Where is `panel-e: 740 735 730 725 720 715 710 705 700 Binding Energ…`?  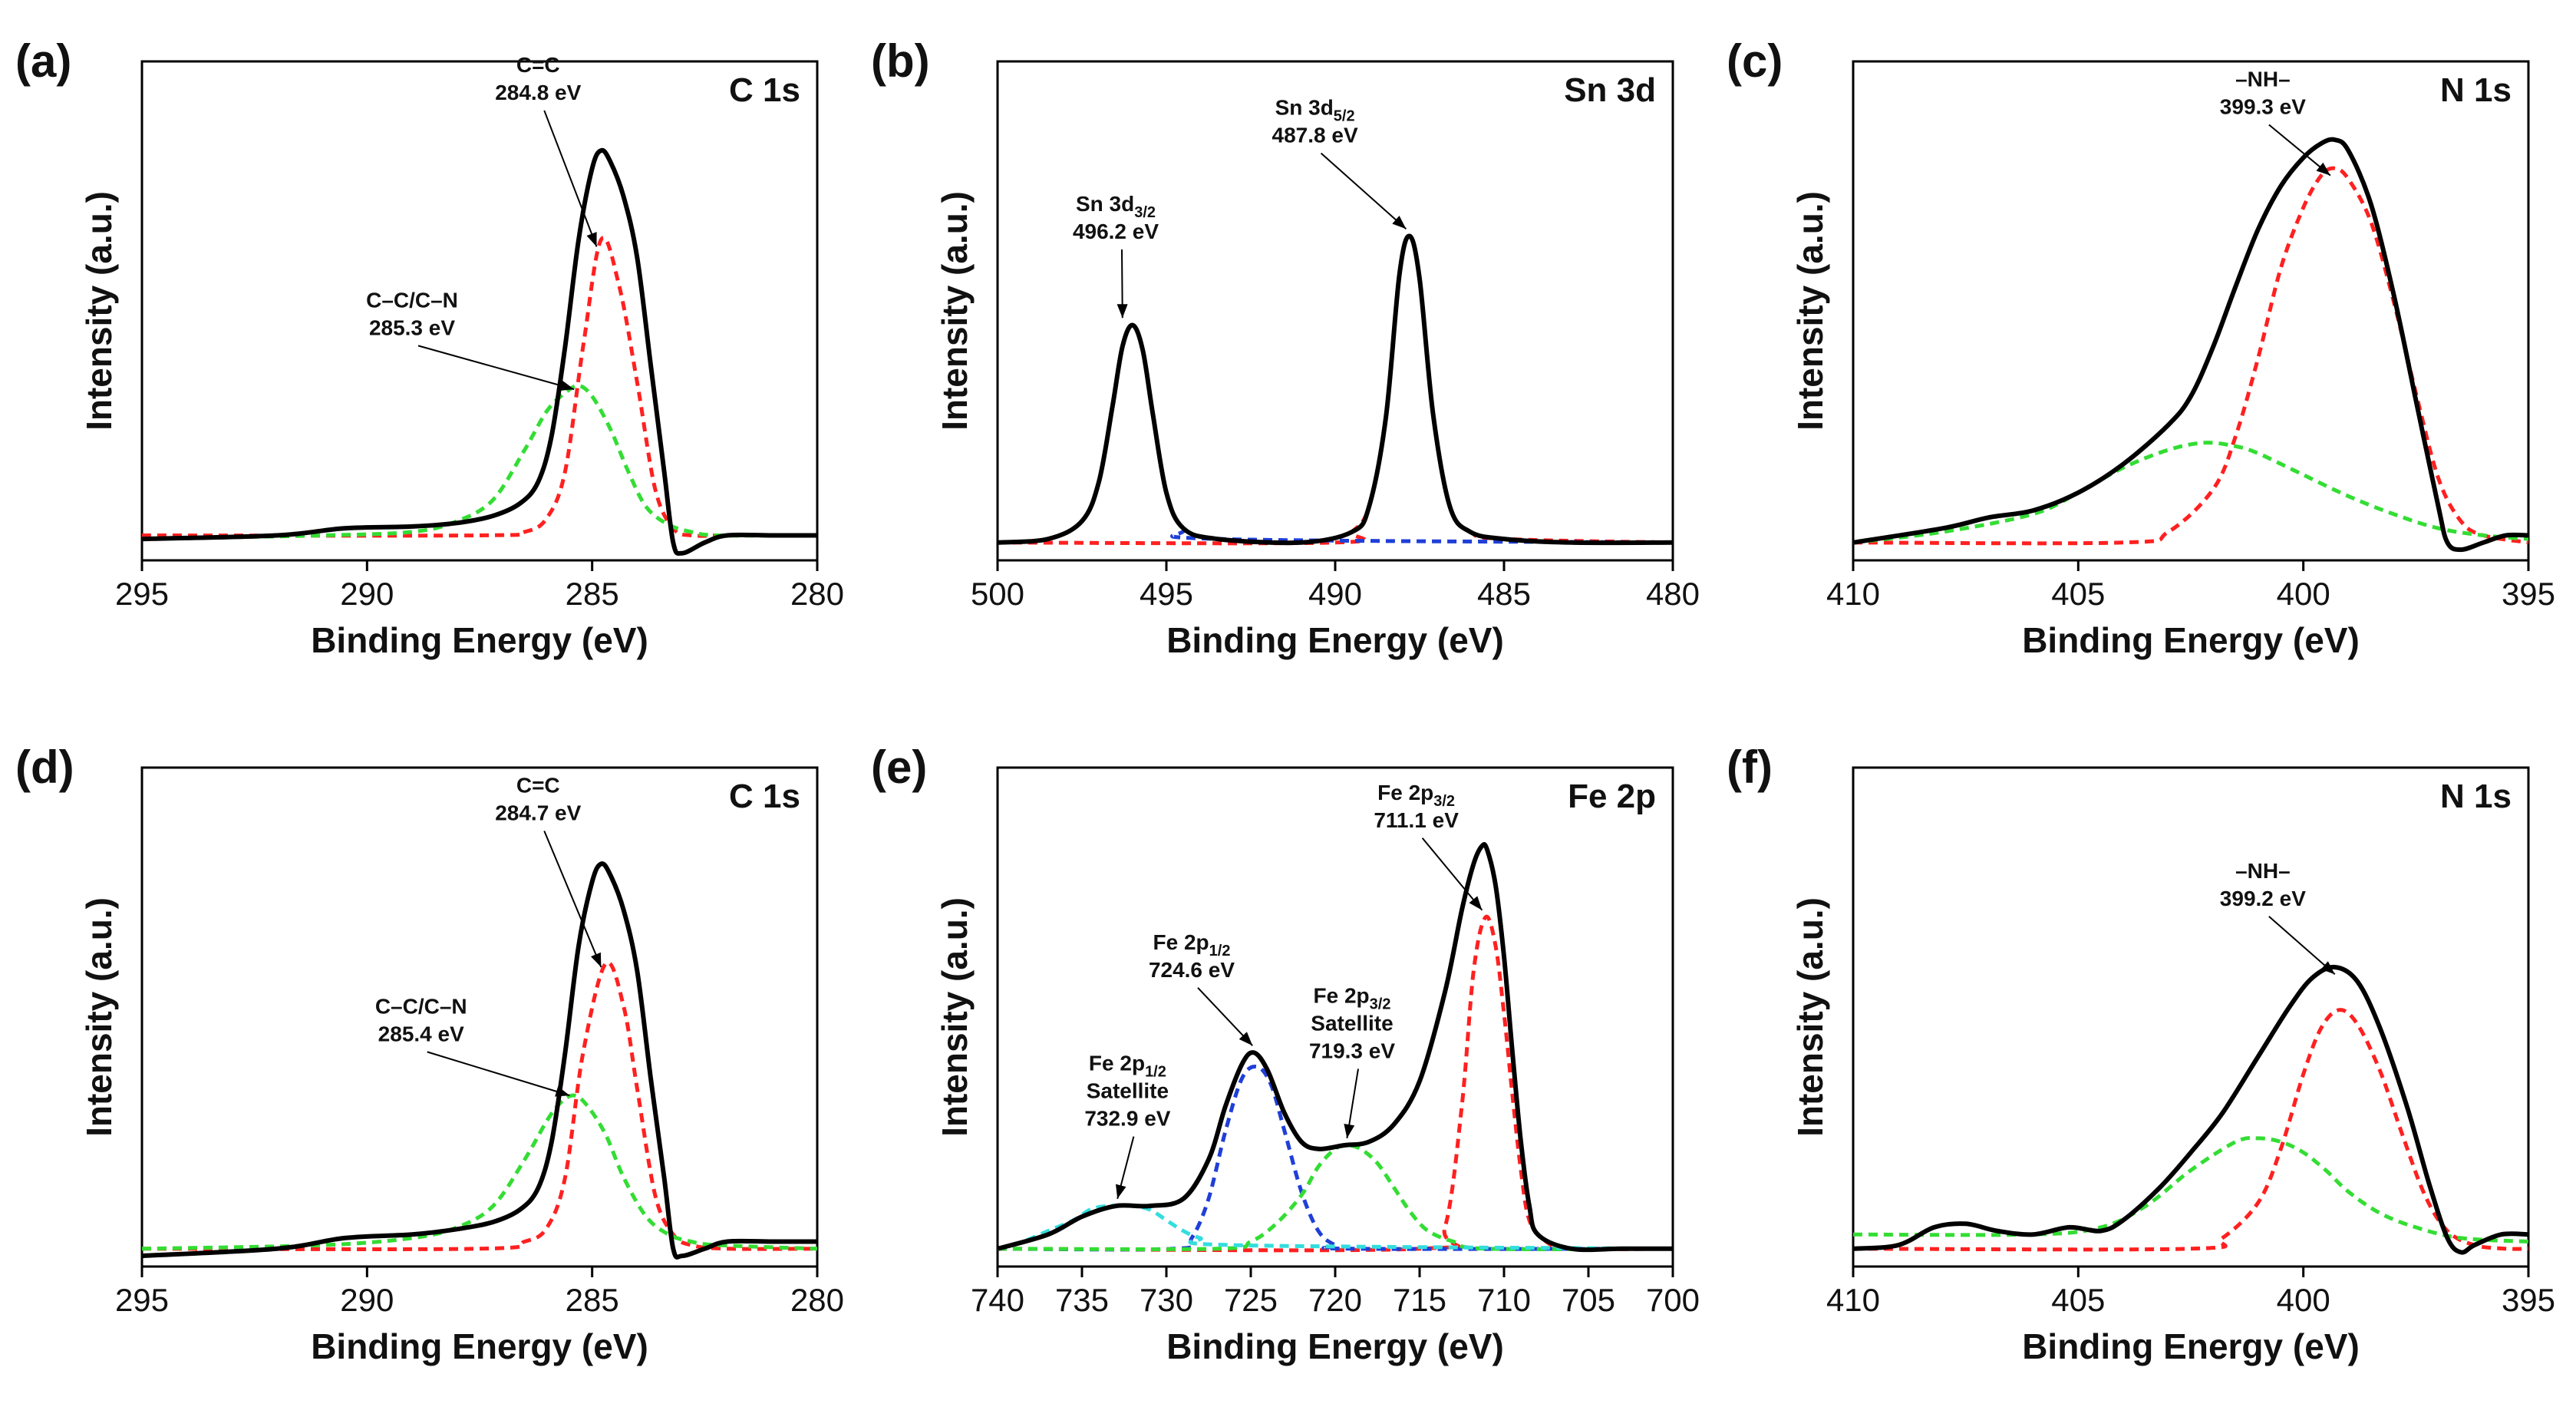 panel-e: 740 735 730 725 720 715 710 705 700 Binding Energ… is located at coordinates (1285, 1053).